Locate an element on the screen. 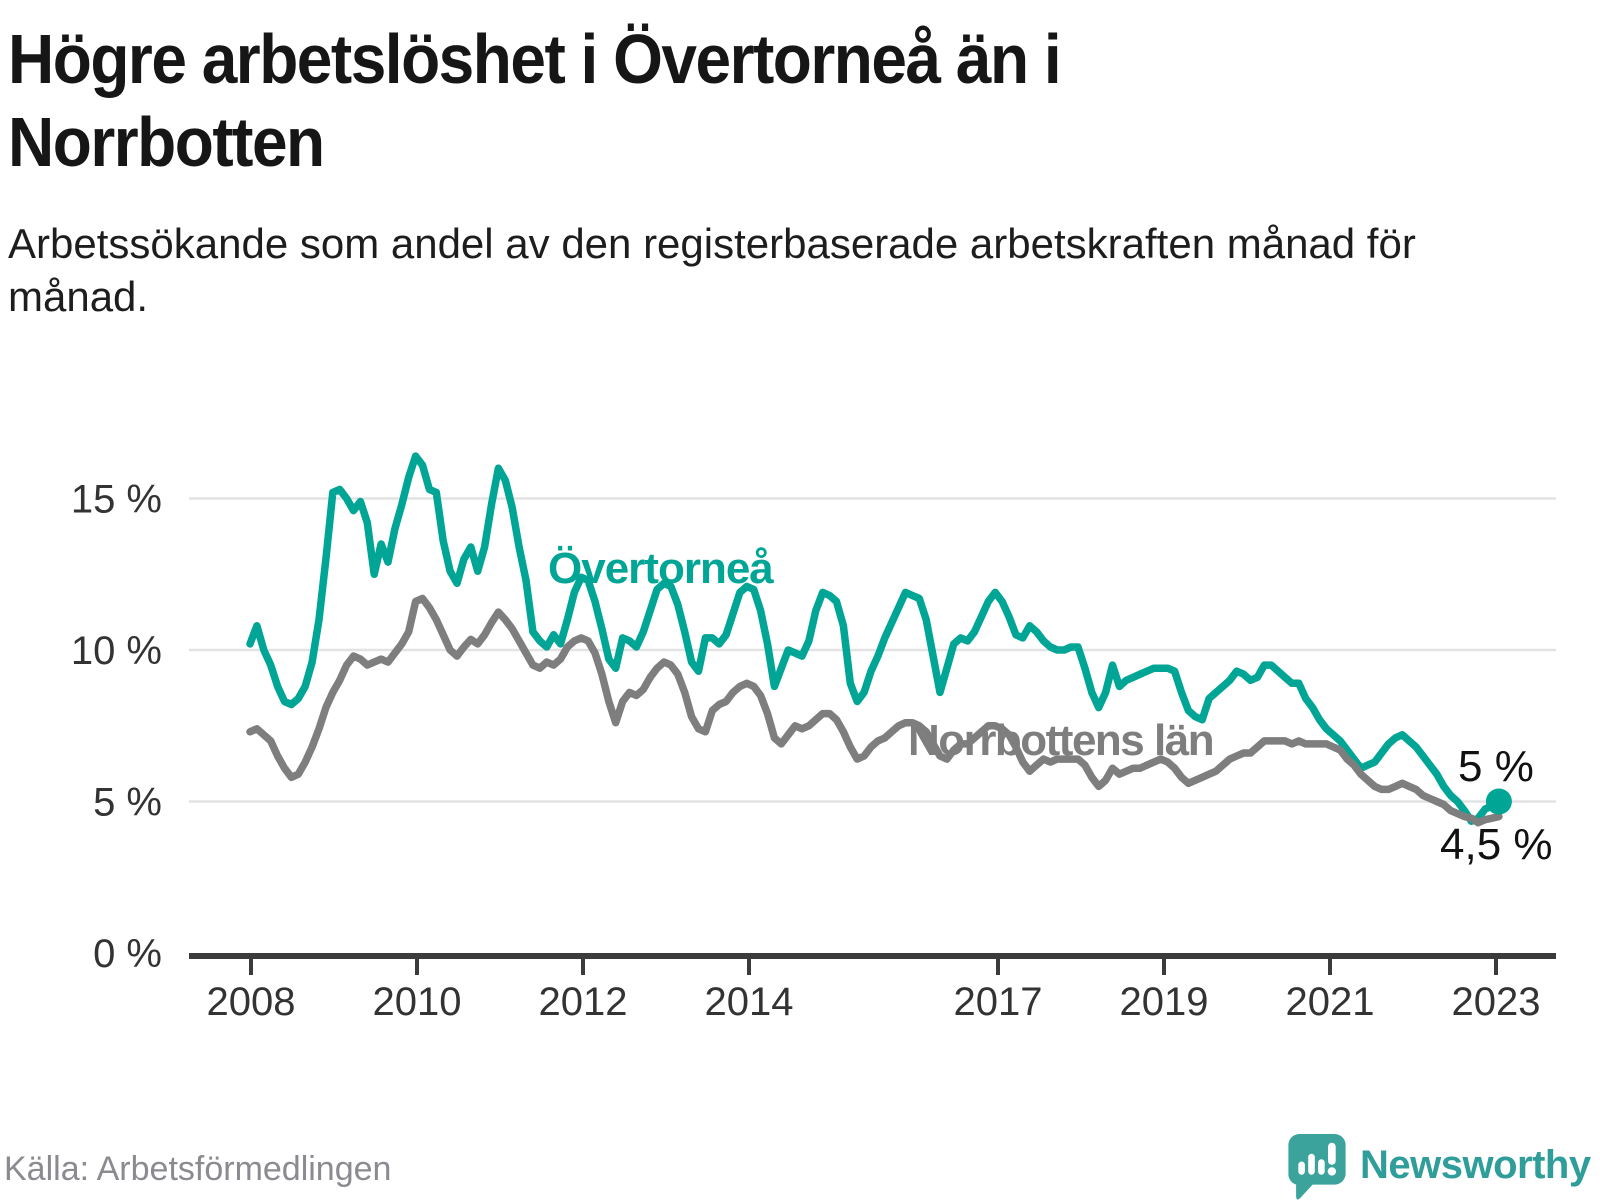  x-axis-tick-label: 2014 is located at coordinates (749, 1002).